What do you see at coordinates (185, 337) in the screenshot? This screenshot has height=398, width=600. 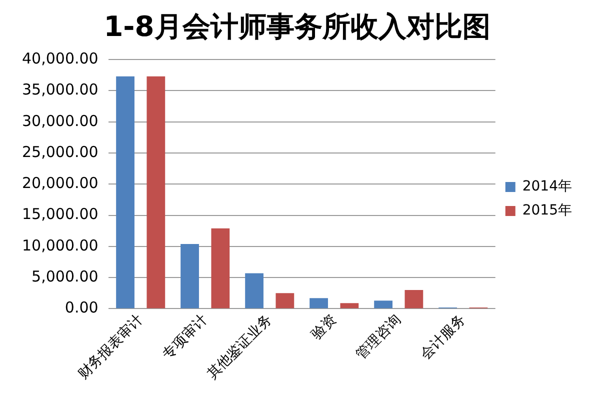 I see `x-tick-label: 专项审计` at bounding box center [185, 337].